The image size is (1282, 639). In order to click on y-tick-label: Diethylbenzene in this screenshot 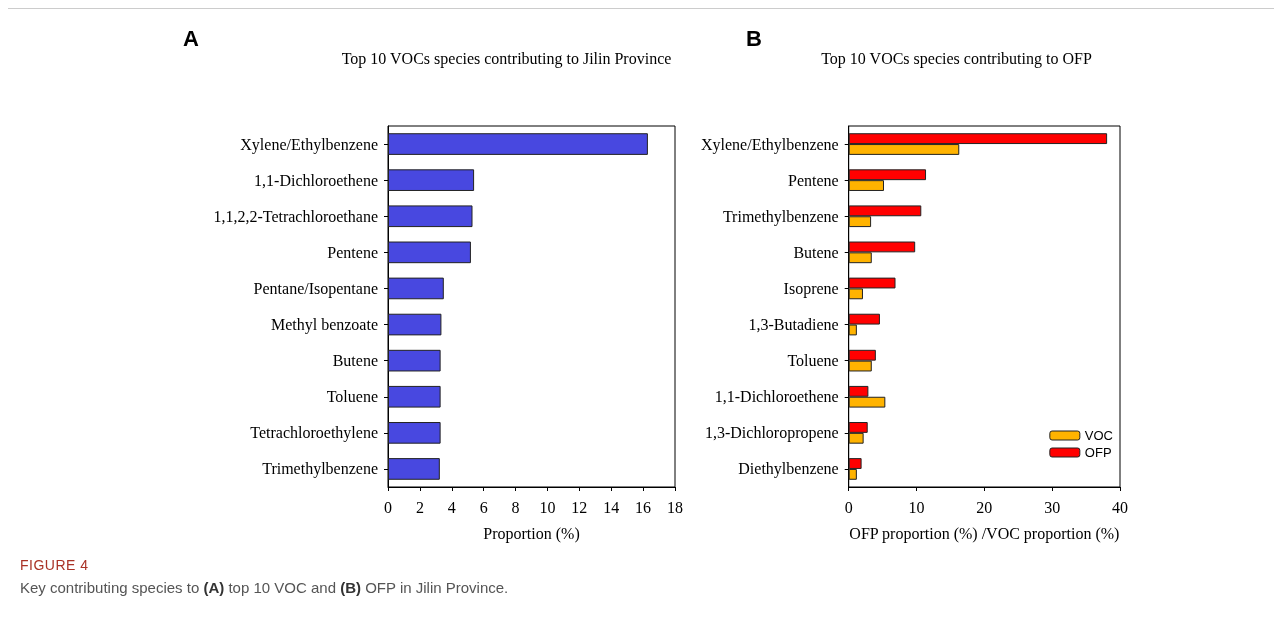, I will do `click(788, 469)`.